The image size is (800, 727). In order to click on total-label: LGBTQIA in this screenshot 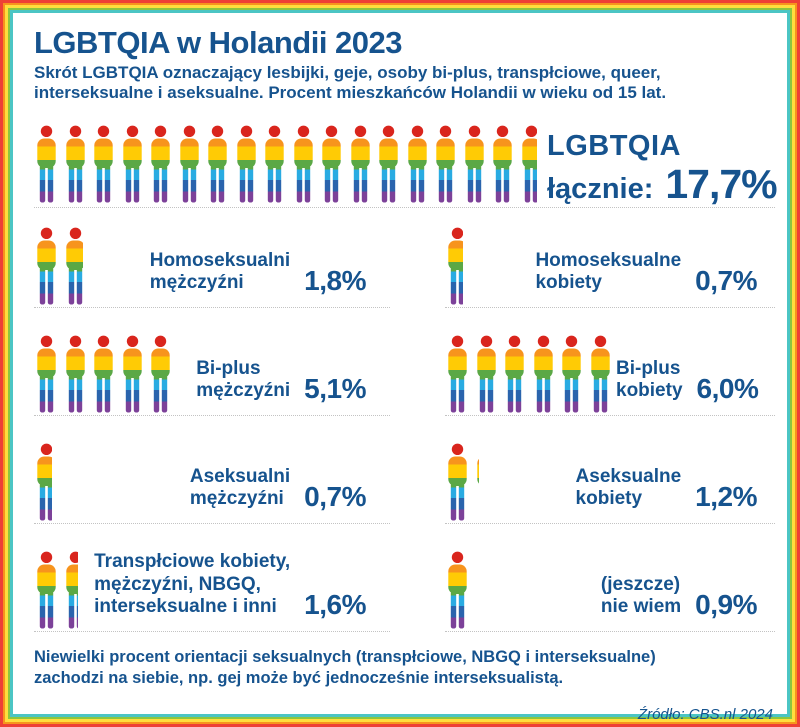, I will do `click(614, 146)`.